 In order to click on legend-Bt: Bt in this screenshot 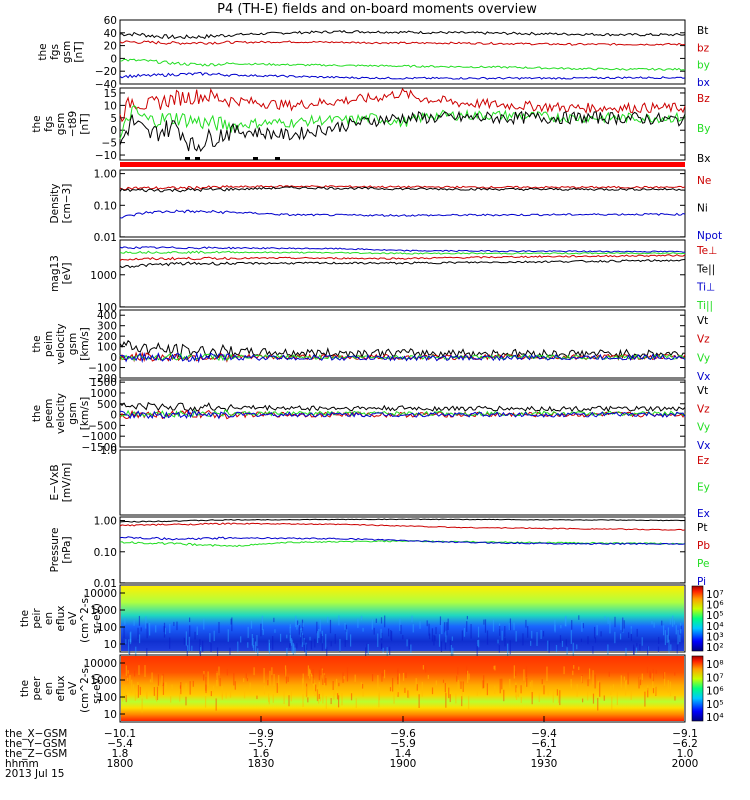, I will do `click(702, 31)`.